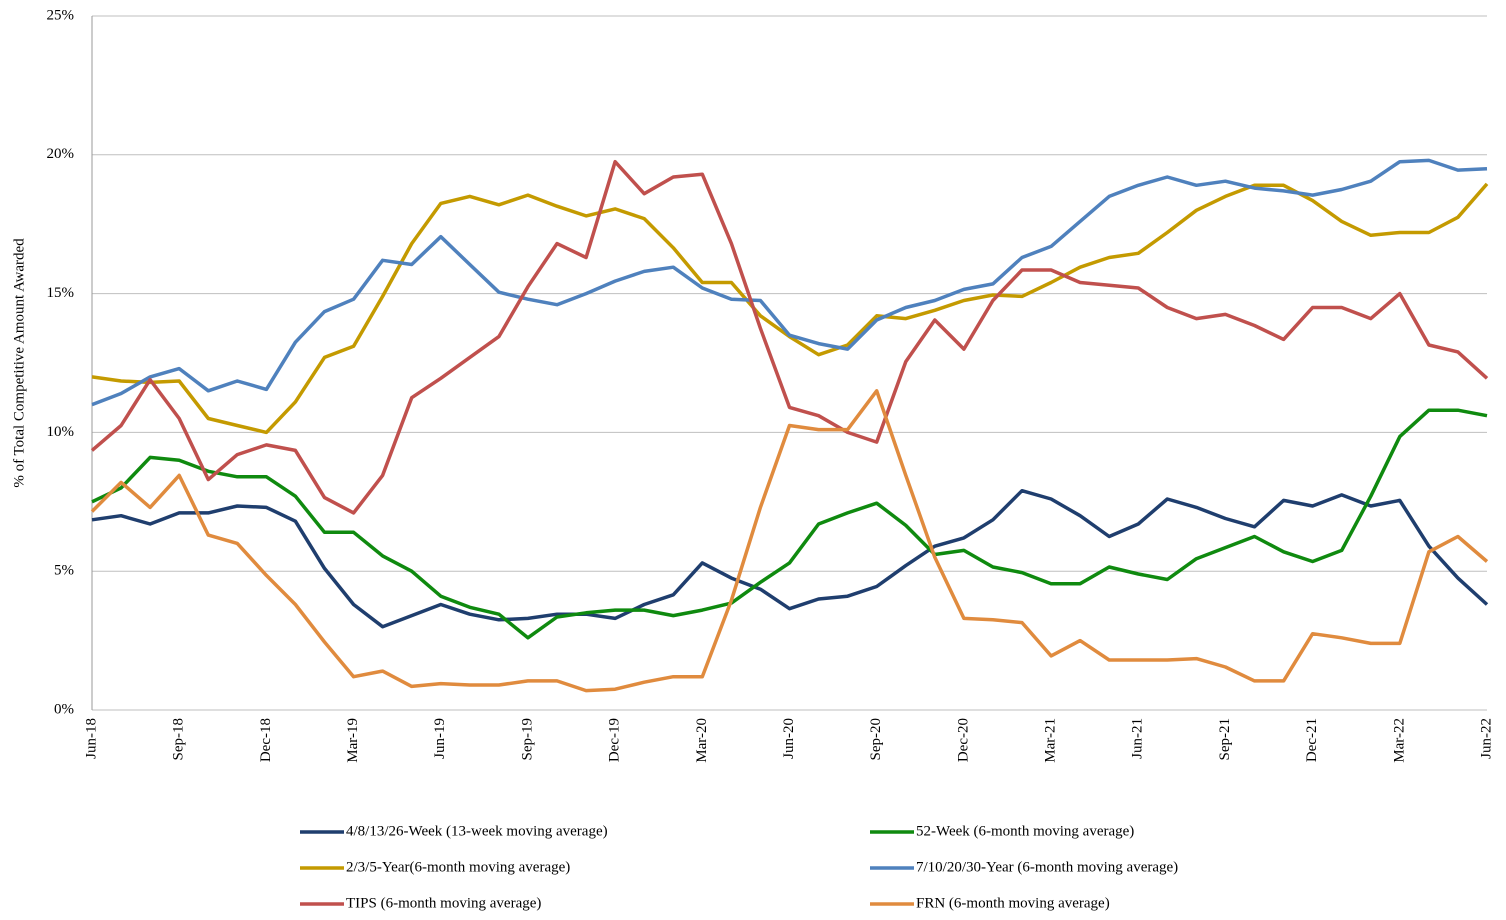 This screenshot has width=1506, height=920. Describe the element at coordinates (61, 154) in the screenshot. I see `y-tick-label: 20%` at that location.